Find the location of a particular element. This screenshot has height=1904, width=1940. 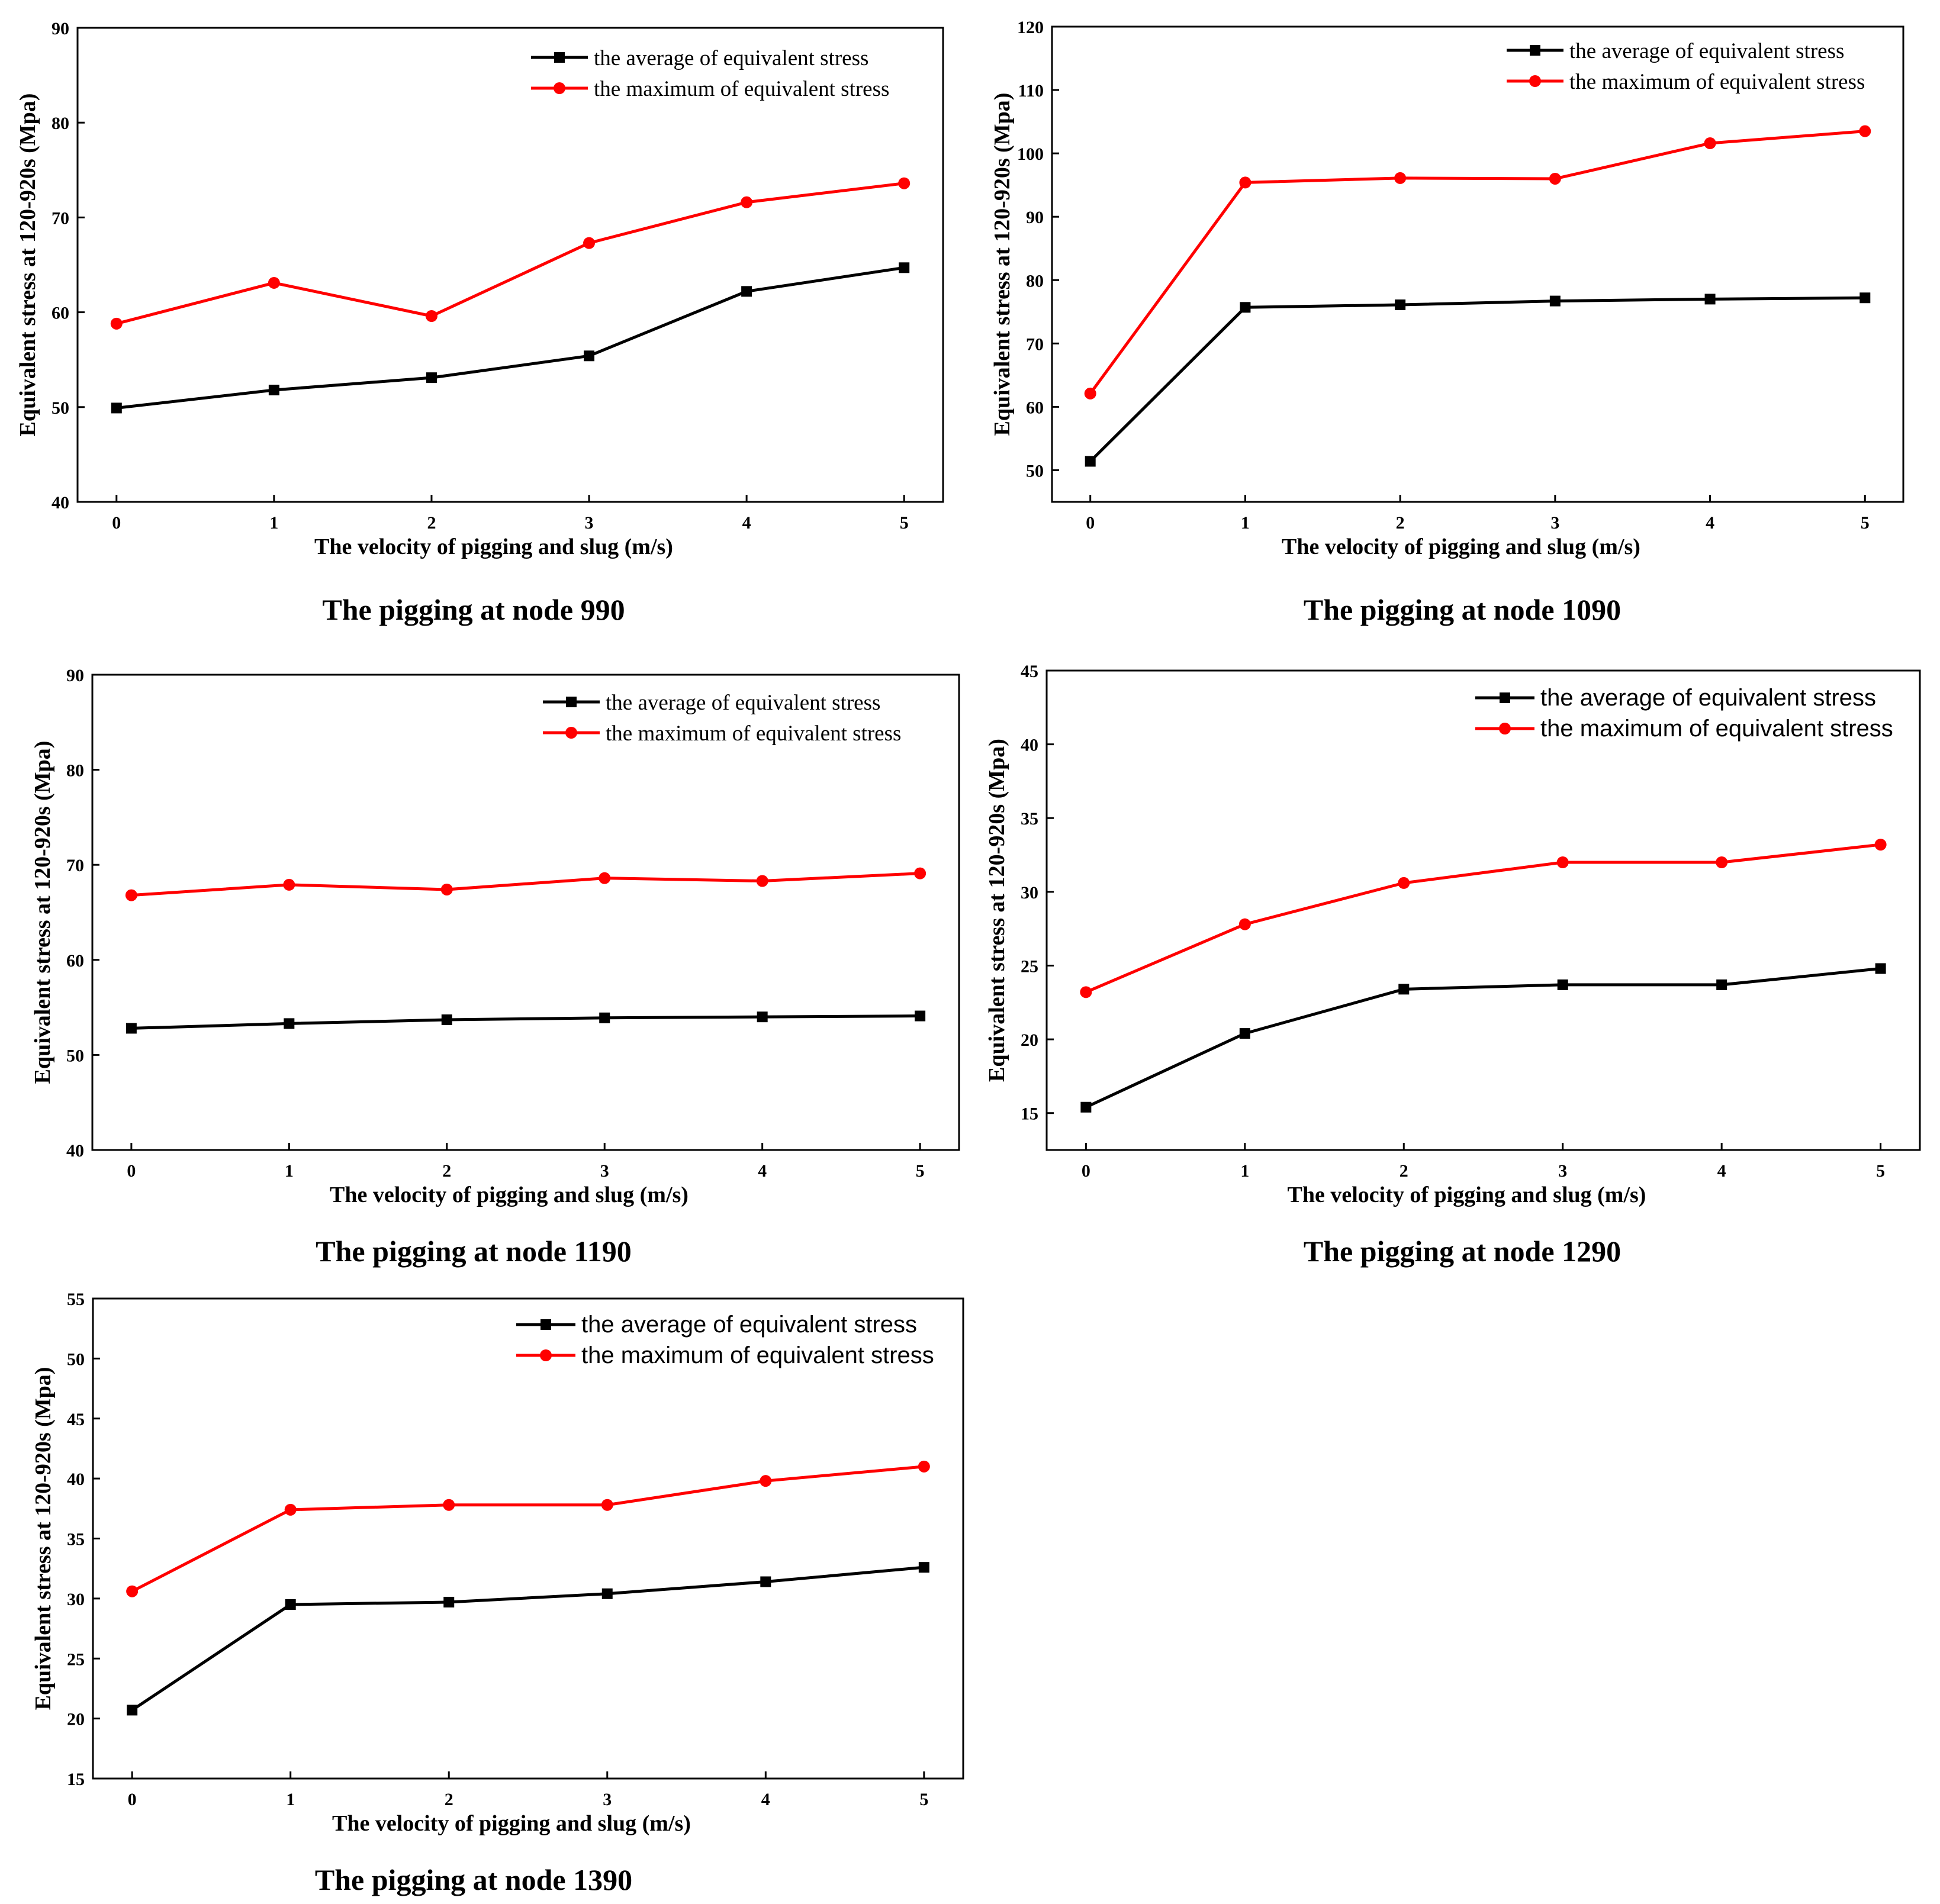

y-tick-label: 30 is located at coordinates (76, 1599).